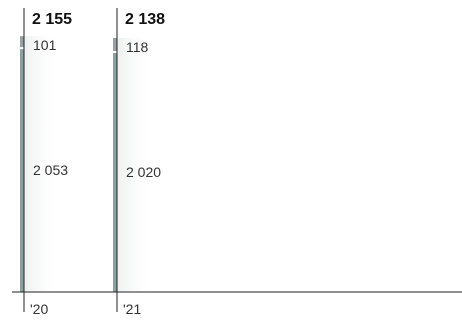  What do you see at coordinates (39, 309) in the screenshot?
I see `x-tick-label-1: '20` at bounding box center [39, 309].